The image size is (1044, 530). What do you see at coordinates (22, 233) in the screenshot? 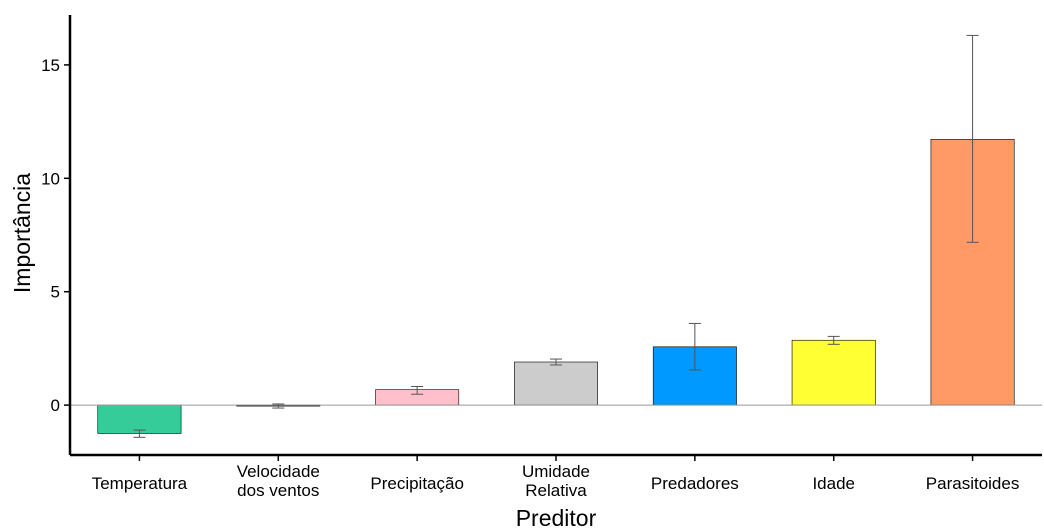
I see `y-axis-title: Importância` at bounding box center [22, 233].